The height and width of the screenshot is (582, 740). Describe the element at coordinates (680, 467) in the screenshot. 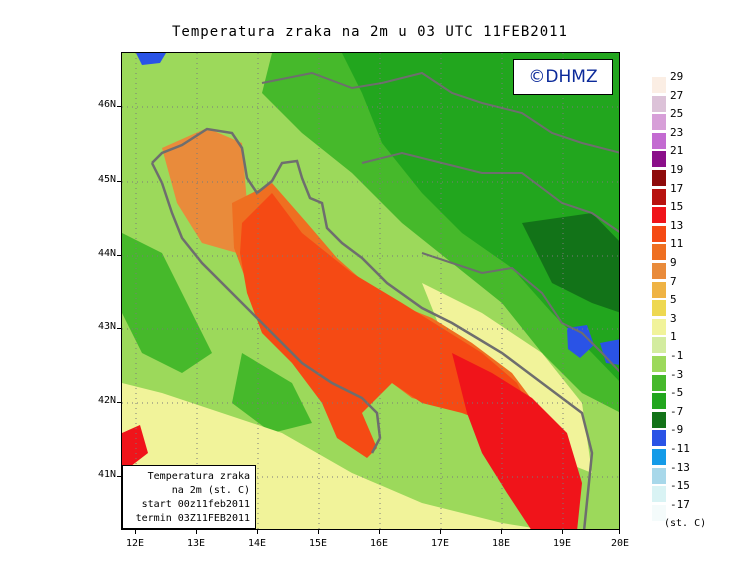

I see `legend-label: -13` at that location.